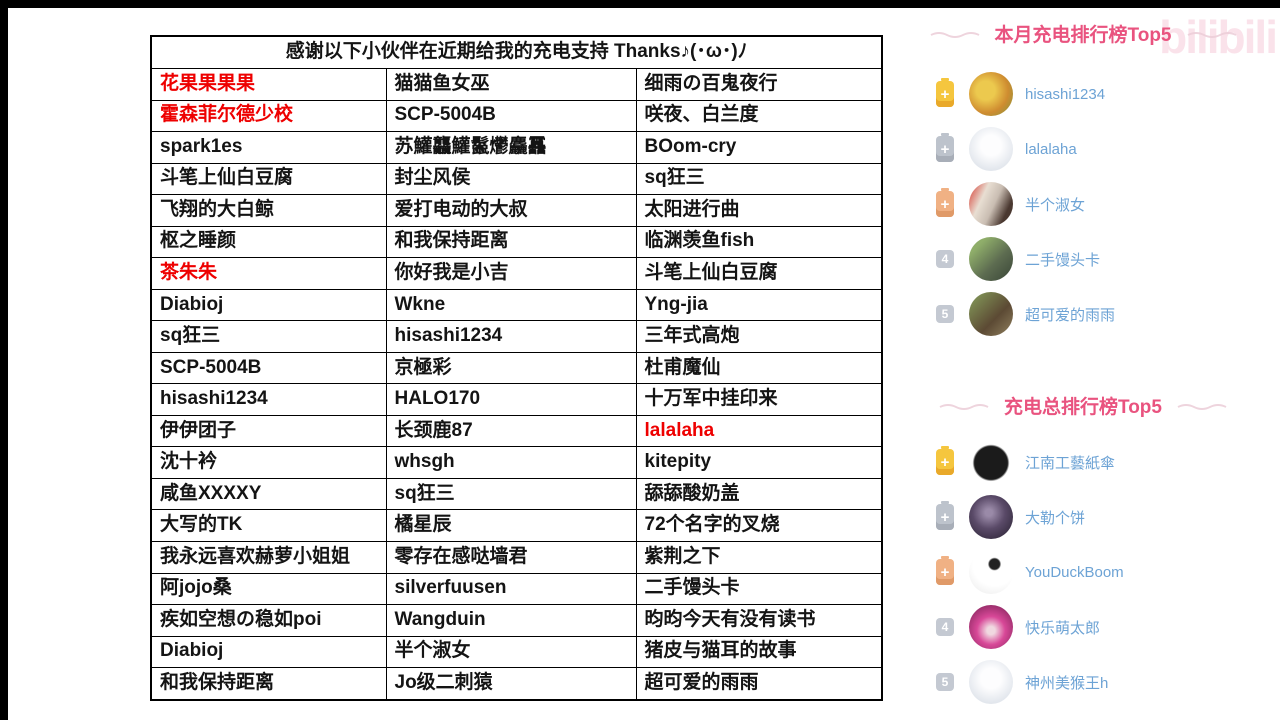 The height and width of the screenshot is (720, 1280). Describe the element at coordinates (1070, 463) in the screenshot. I see `rank-username: 江南工藝紙傘` at that location.